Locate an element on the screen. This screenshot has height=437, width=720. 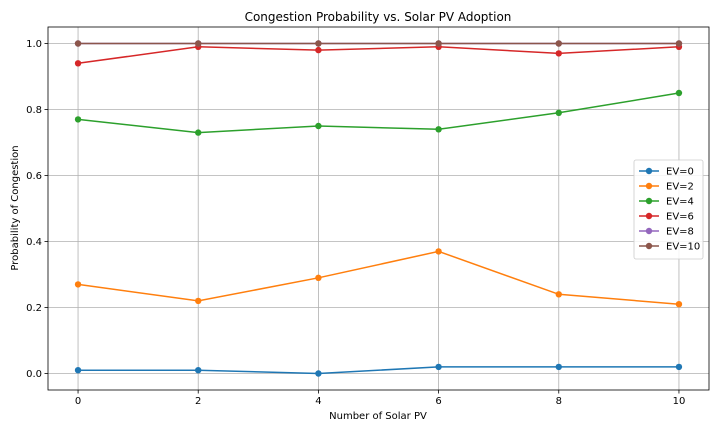
y-tick-label: 0.6 is located at coordinates (34, 176).